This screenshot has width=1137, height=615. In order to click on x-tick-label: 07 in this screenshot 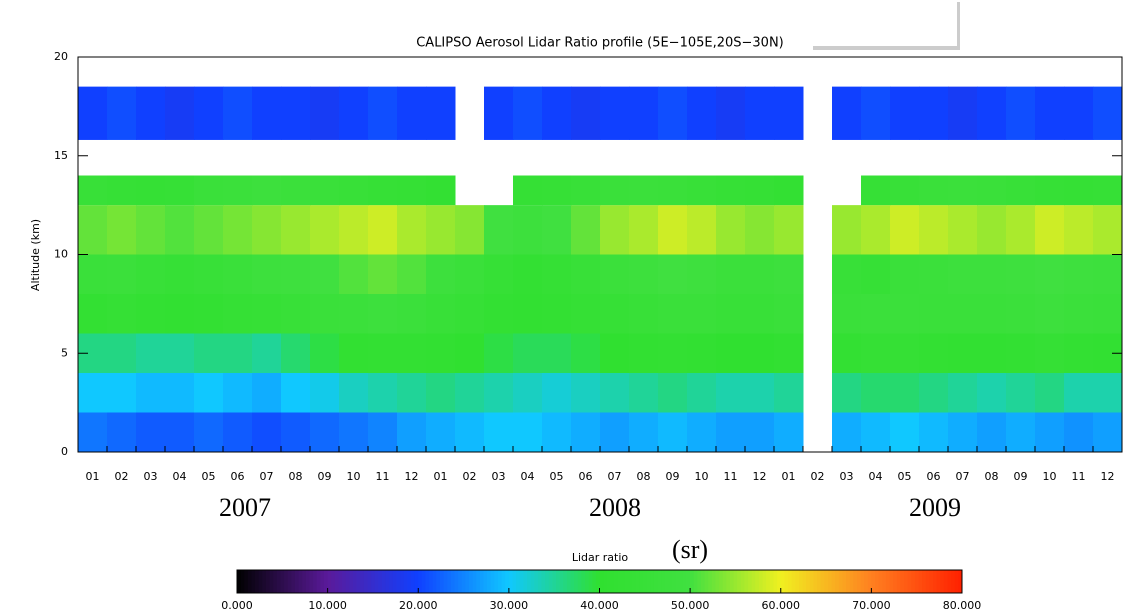, I will do `click(615, 476)`.